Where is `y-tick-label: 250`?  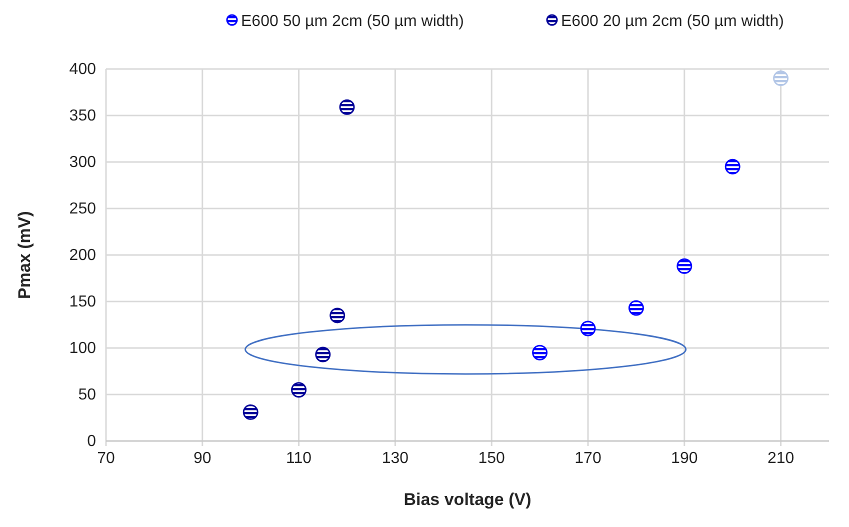 y-tick-label: 250 is located at coordinates (82, 209).